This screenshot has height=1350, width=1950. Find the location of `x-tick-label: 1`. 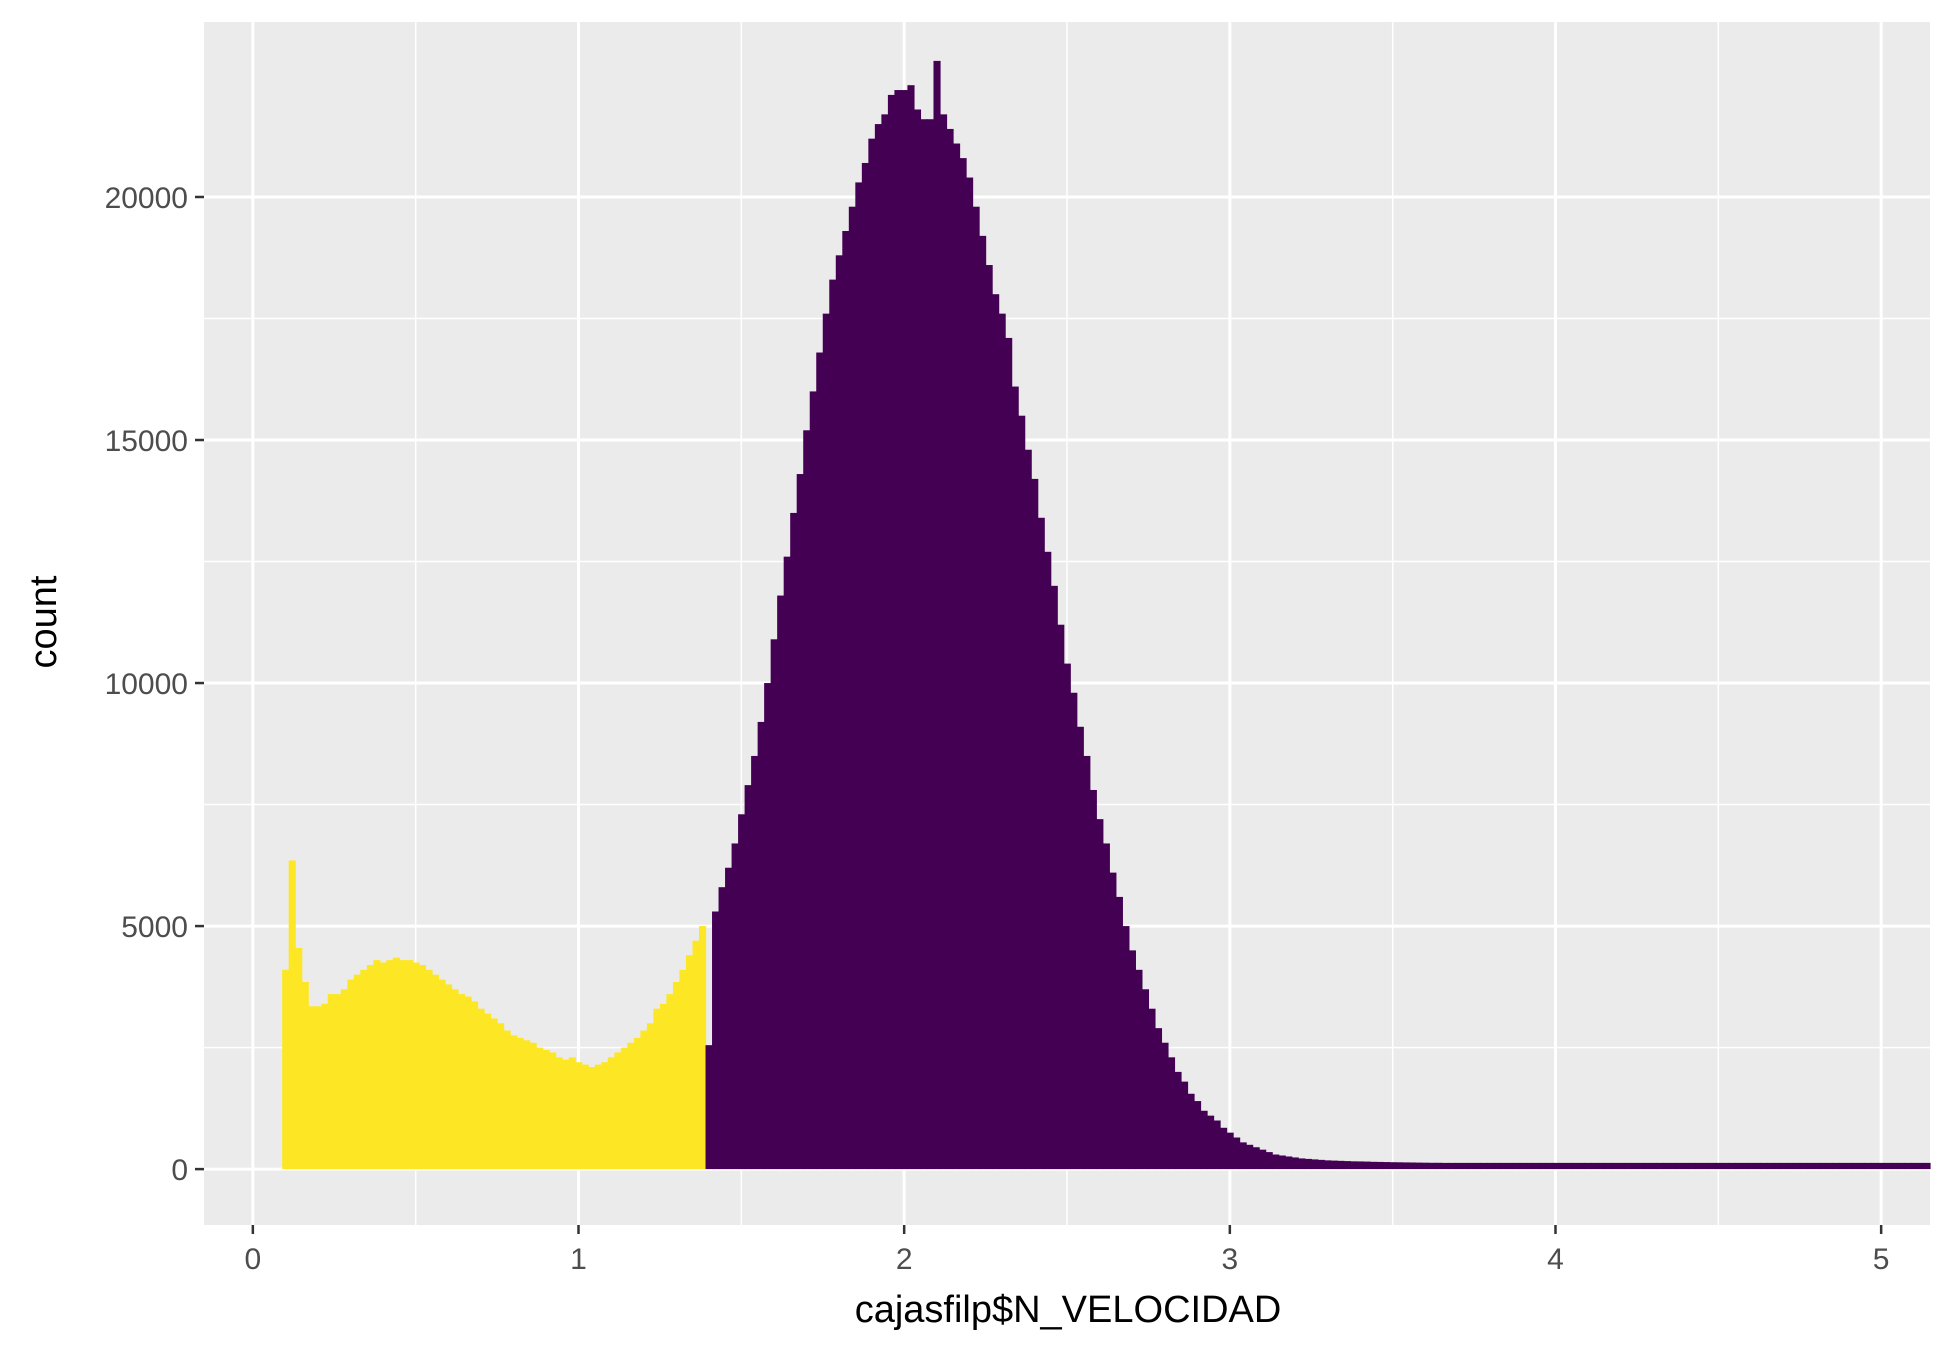

x-tick-label: 1 is located at coordinates (578, 1259).